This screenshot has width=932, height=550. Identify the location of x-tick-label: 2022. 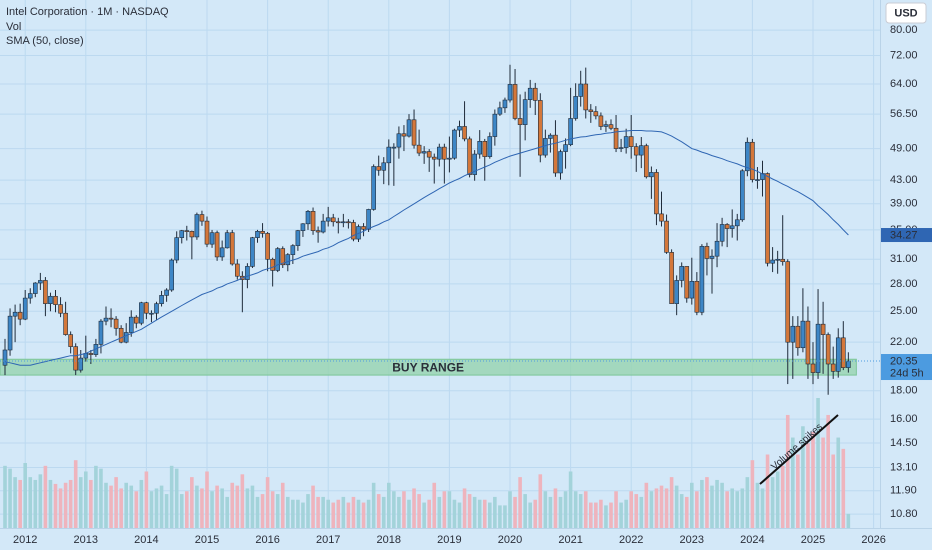
(631, 540).